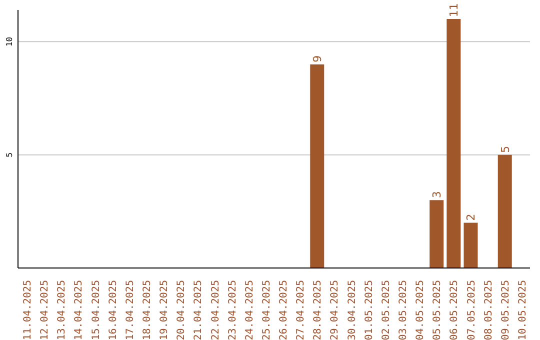 This screenshot has height=340, width=540. What do you see at coordinates (437, 194) in the screenshot?
I see `data-label: 3` at bounding box center [437, 194].